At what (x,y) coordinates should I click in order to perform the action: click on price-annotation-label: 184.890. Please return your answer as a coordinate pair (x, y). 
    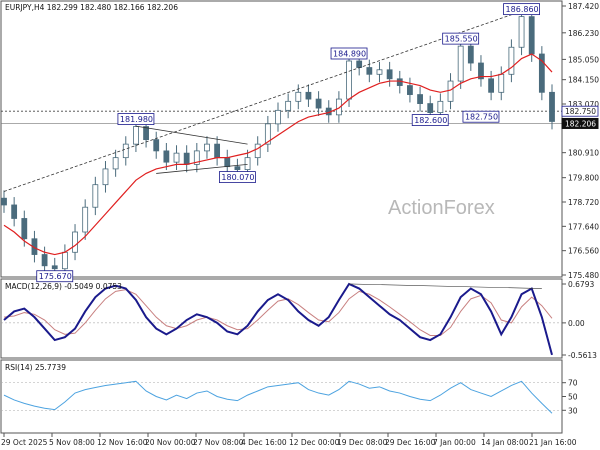
    Looking at the image, I should click on (349, 53).